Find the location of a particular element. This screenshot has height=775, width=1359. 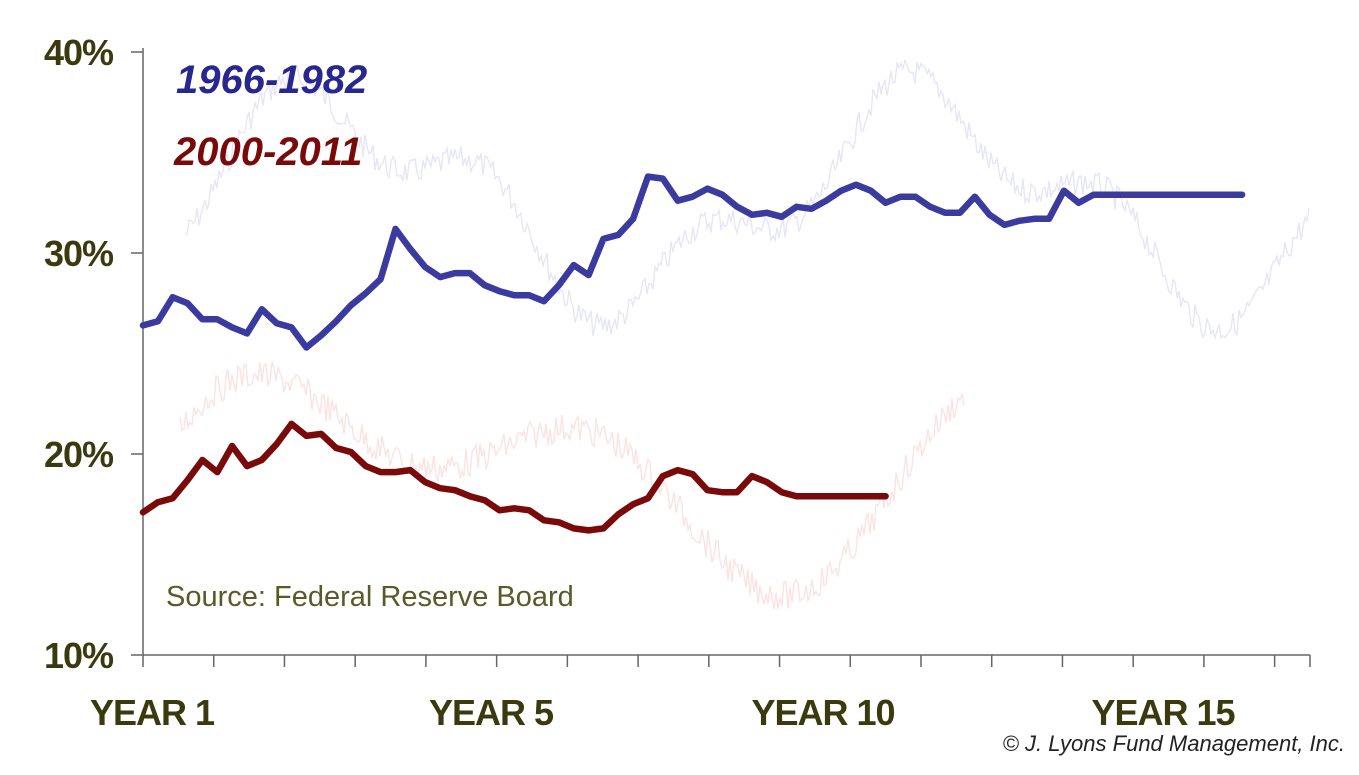

legend-2000-2011: 2000-2011 is located at coordinates (267, 152).